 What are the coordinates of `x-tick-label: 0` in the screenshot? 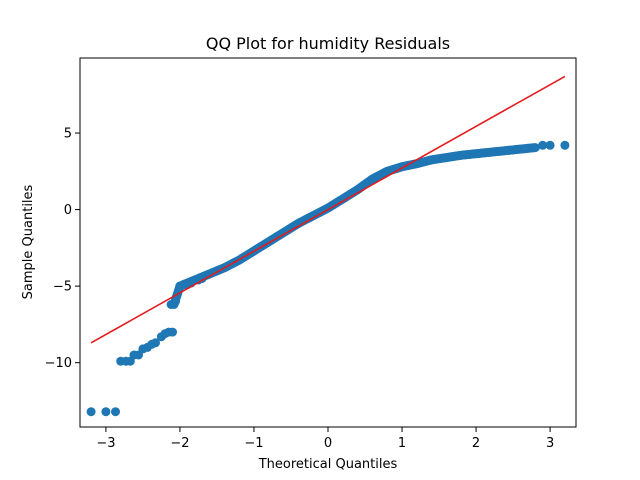 It's located at (328, 443).